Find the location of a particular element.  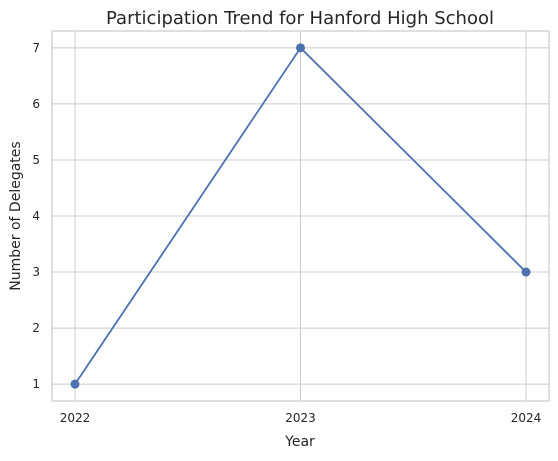

y-axis-label: Number of Delegates is located at coordinates (16, 215).